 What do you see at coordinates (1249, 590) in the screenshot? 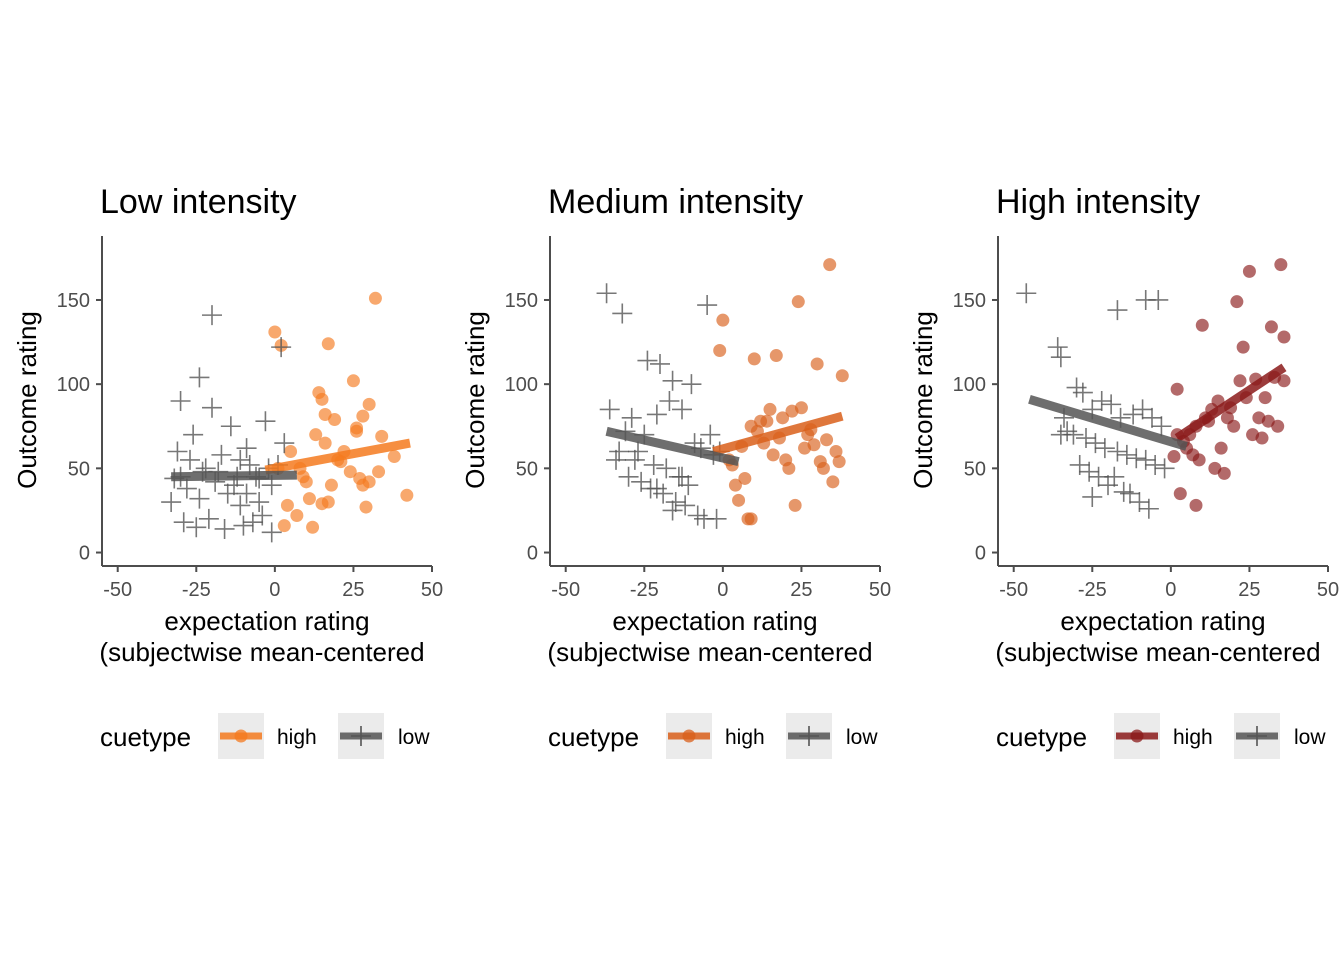
I see `x-tick-label: 25` at bounding box center [1249, 590].